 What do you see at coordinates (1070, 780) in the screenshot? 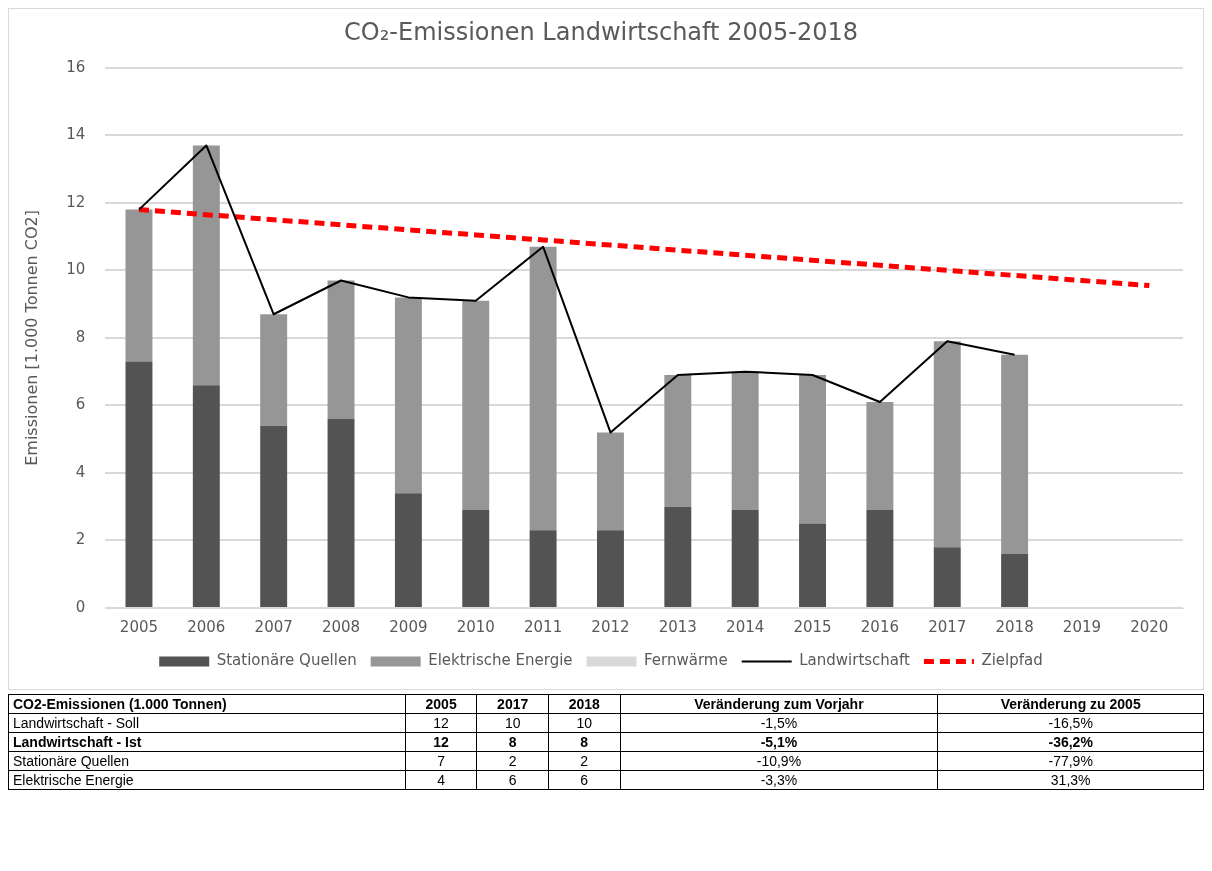
I see `text: 31,3%` at bounding box center [1070, 780].